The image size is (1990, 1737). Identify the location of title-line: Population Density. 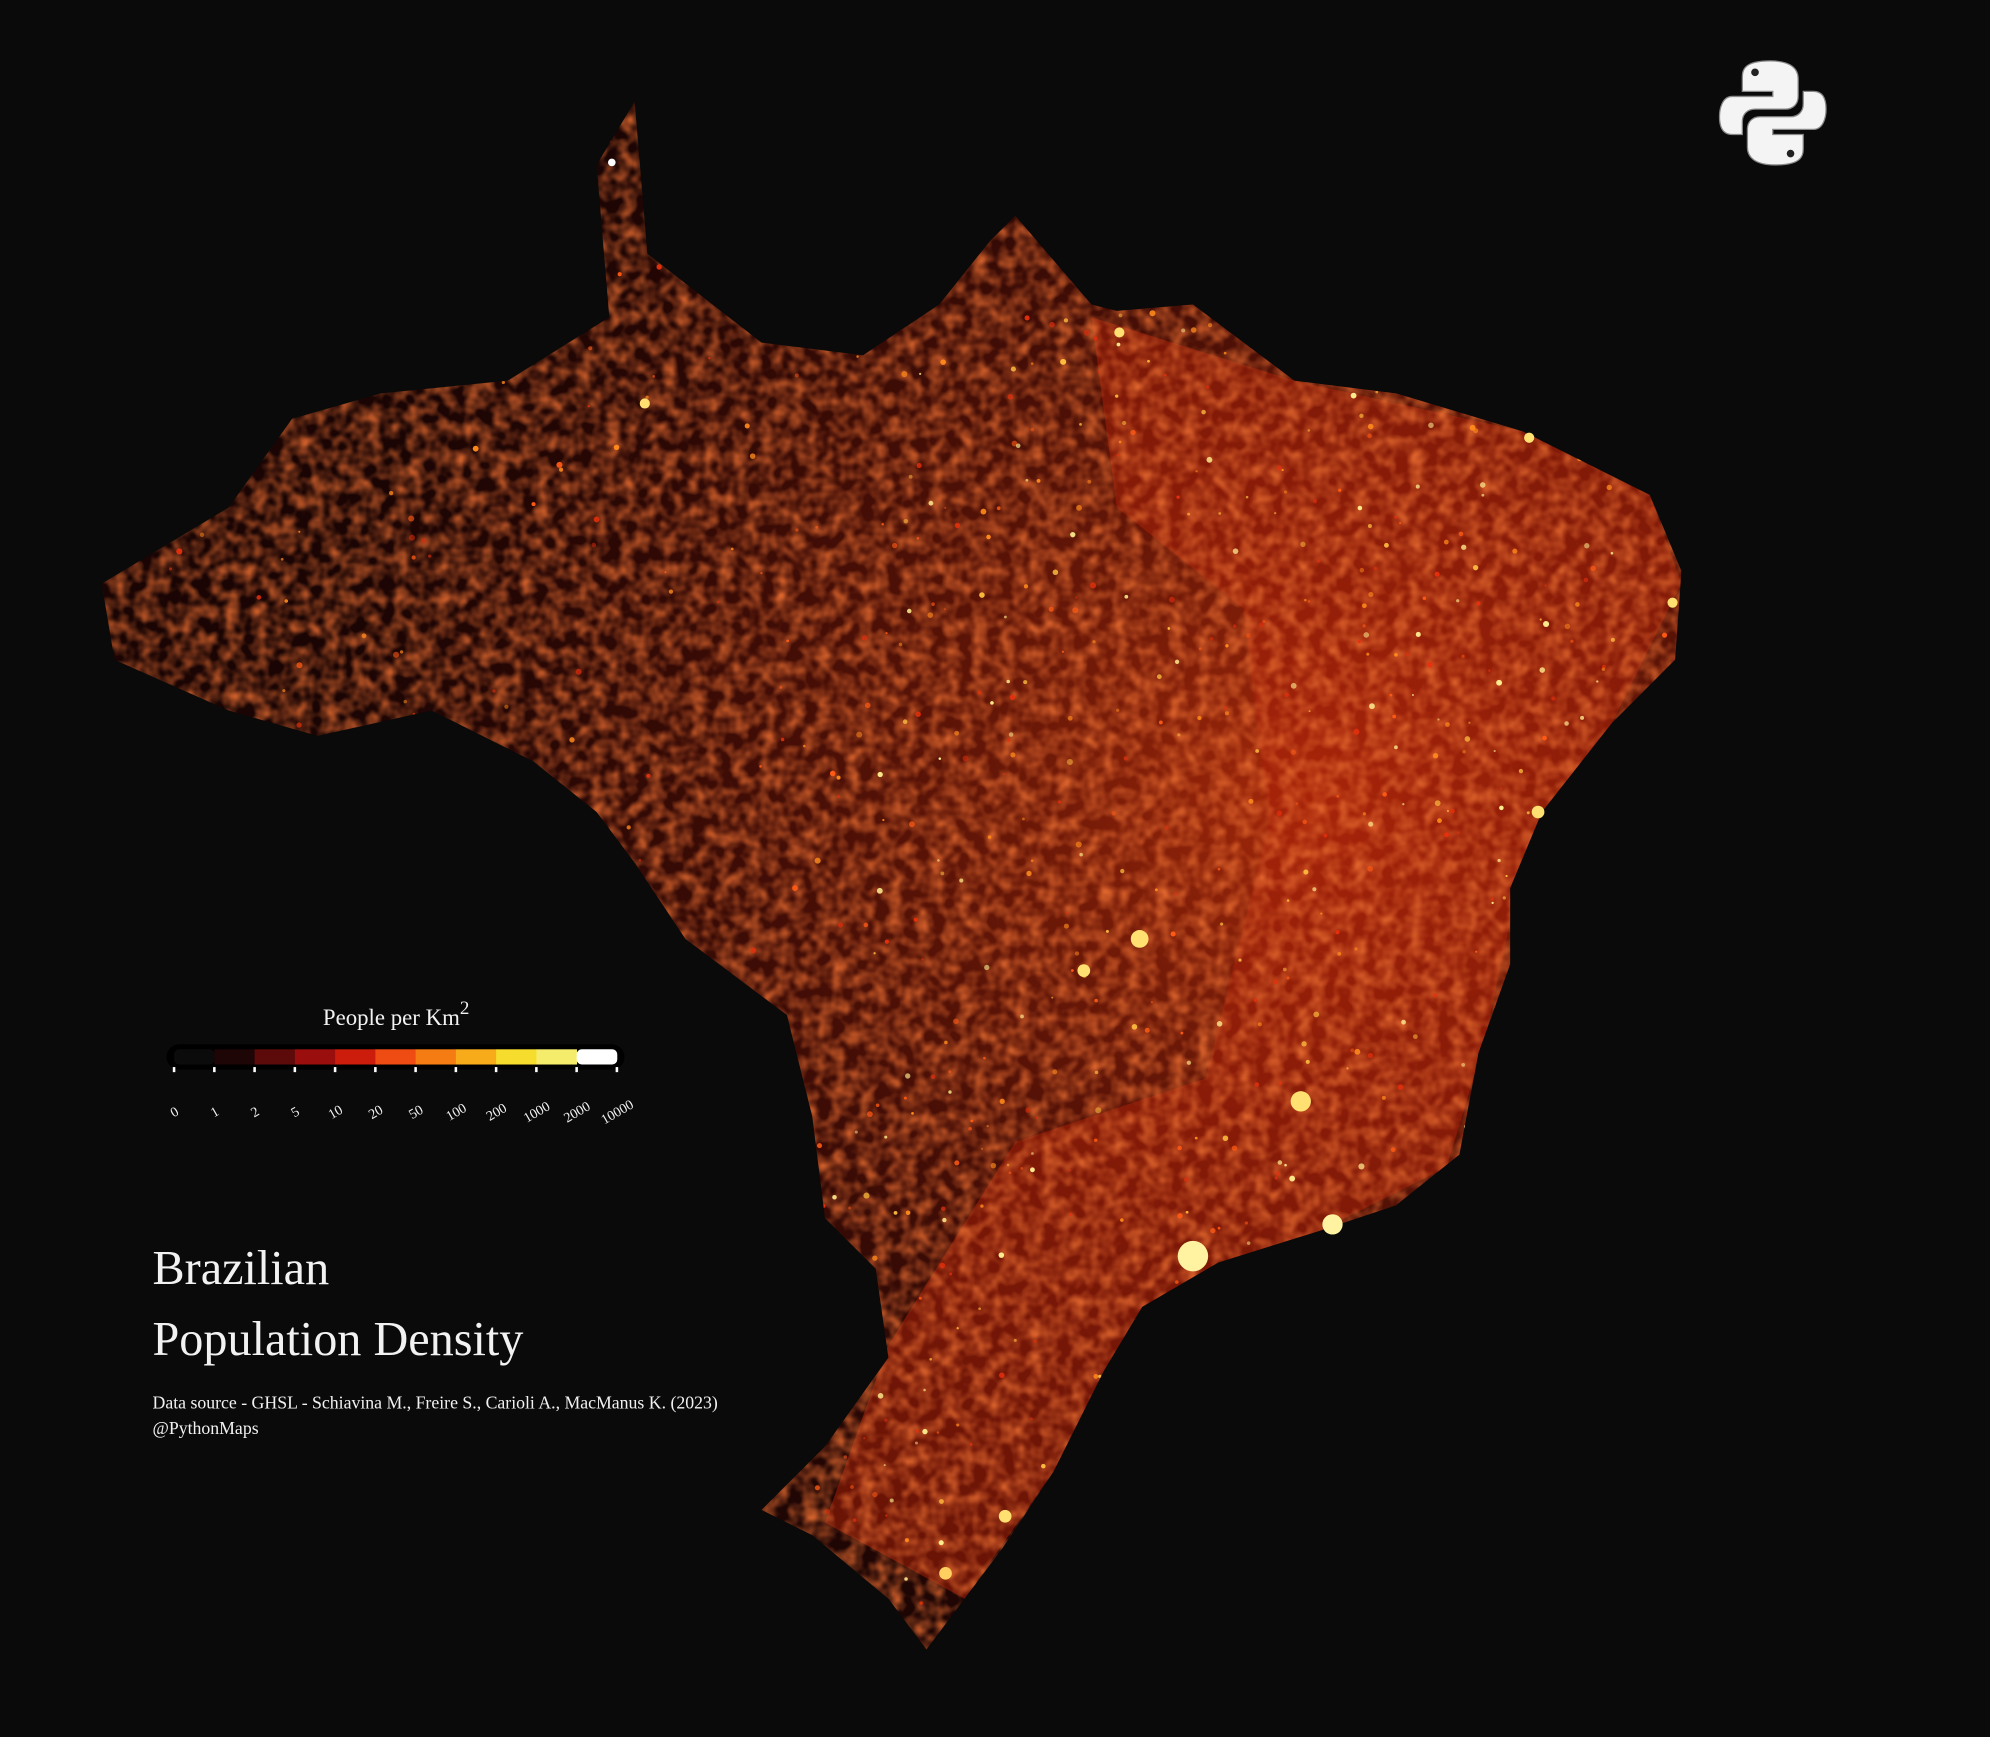
(338, 1339).